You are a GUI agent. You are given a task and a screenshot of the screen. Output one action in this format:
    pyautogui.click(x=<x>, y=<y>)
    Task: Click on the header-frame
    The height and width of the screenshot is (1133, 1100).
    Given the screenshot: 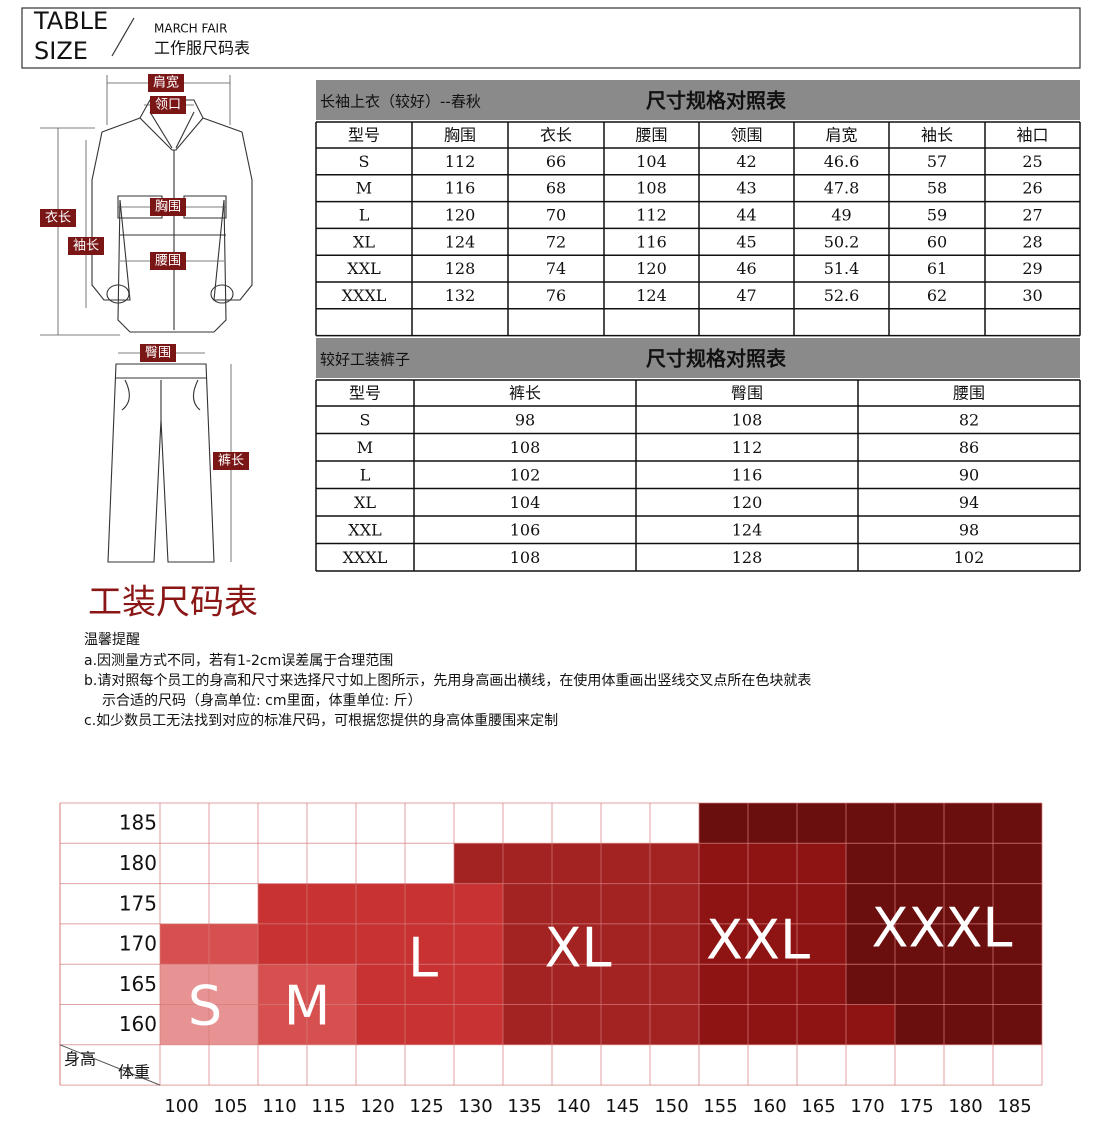 What is the action you would take?
    pyautogui.click(x=551, y=38)
    